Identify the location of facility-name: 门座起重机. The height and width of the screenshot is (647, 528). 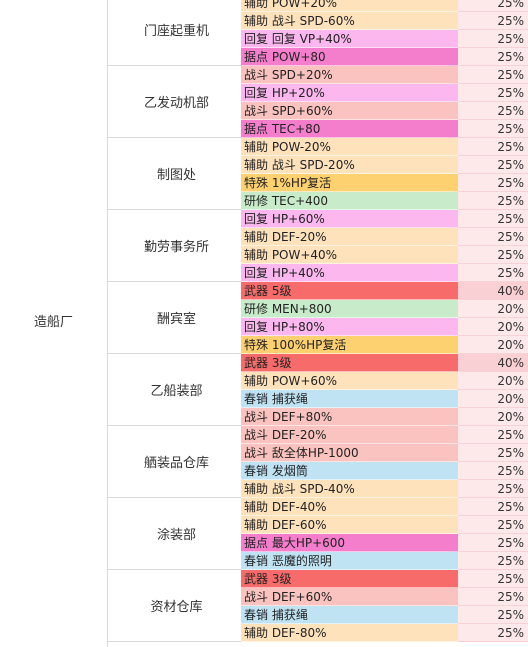
(176, 31).